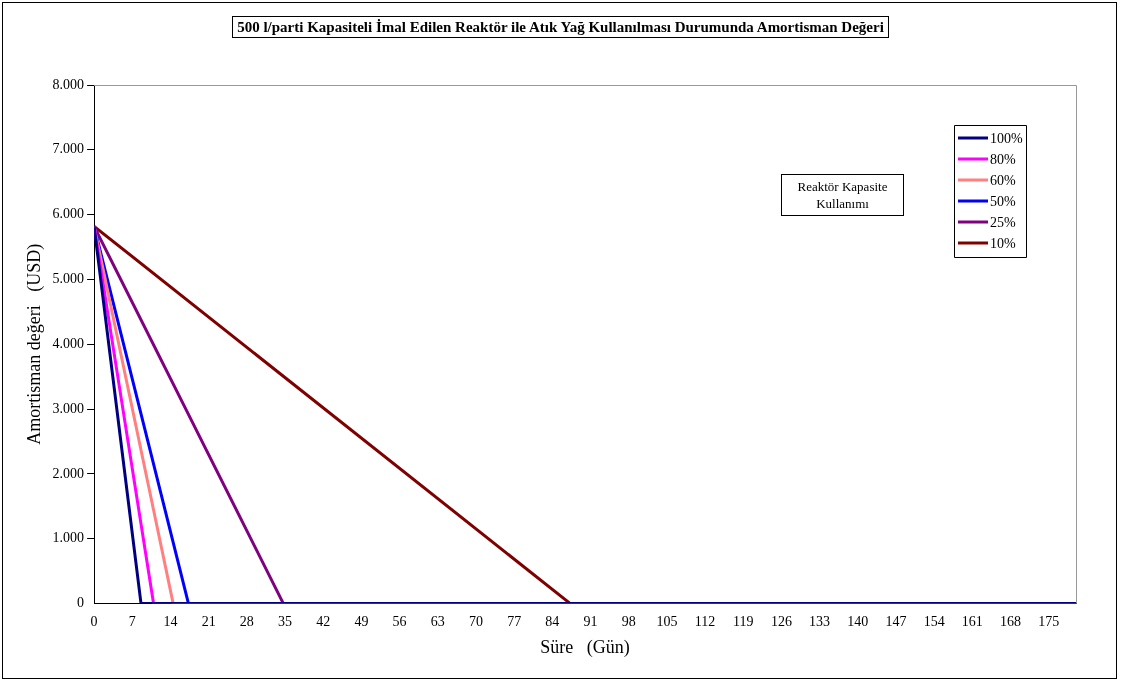 Image resolution: width=1121 pixels, height=683 pixels. What do you see at coordinates (208, 621) in the screenshot?
I see `x-tick-label: 21` at bounding box center [208, 621].